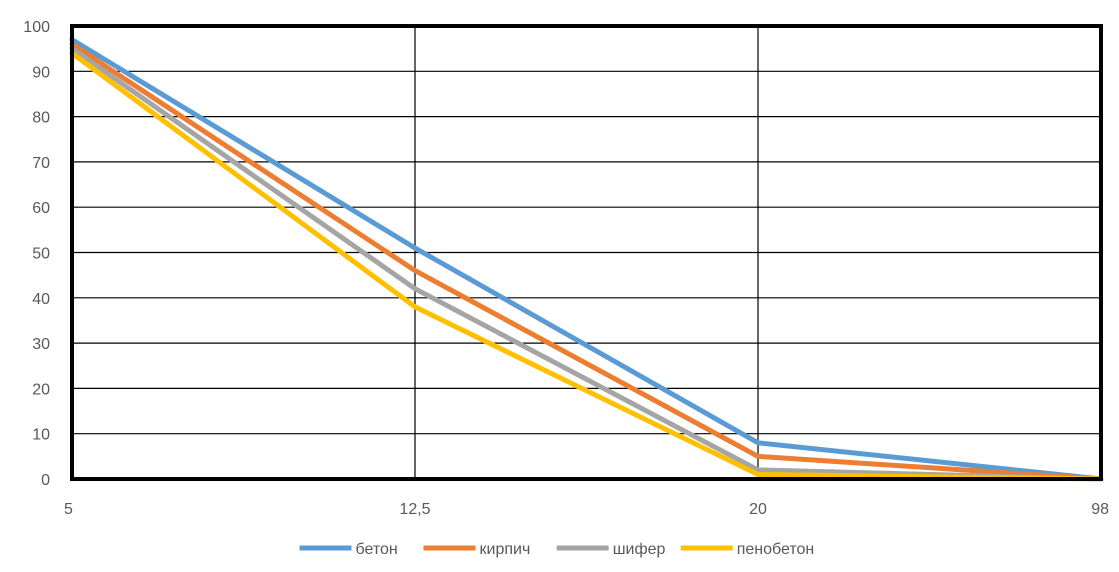 The image size is (1119, 572). What do you see at coordinates (1100, 509) in the screenshot?
I see `x-tick-label: 98` at bounding box center [1100, 509].